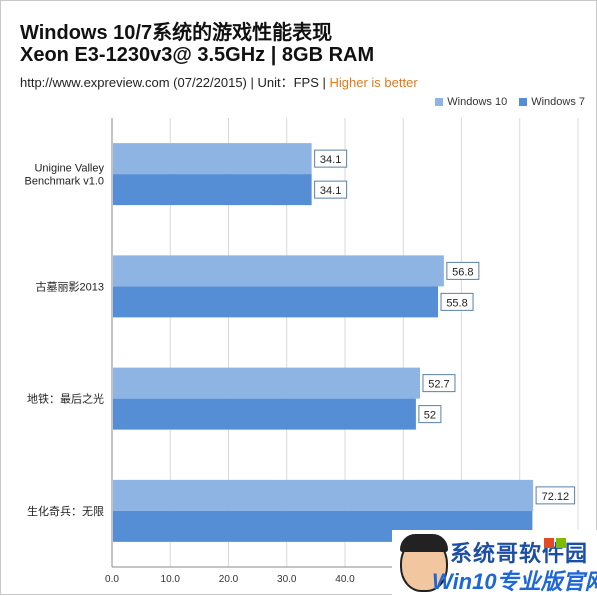 This screenshot has width=597, height=596. Describe the element at coordinates (477, 102) in the screenshot. I see `legend-label-win10: Windows 10` at that location.